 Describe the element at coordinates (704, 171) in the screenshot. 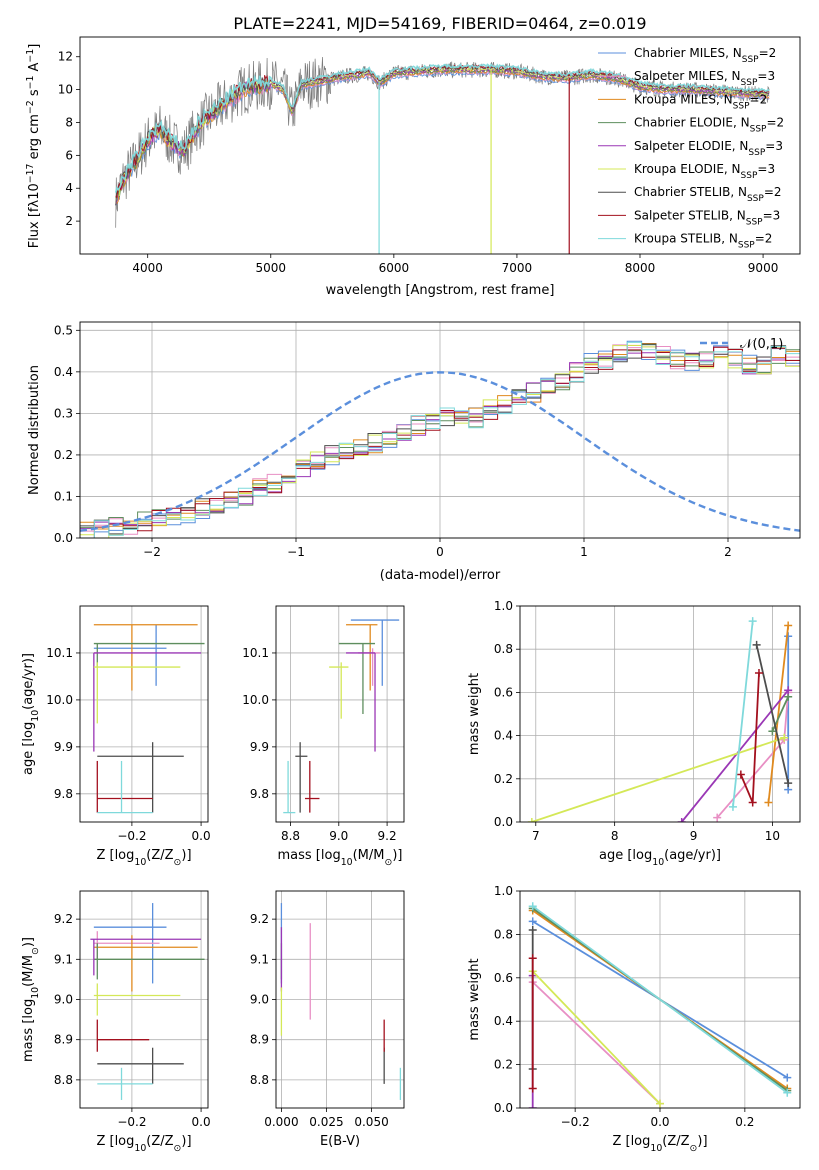

I see `legend-entry: Kroupa ELODIE, NSSP=3` at that location.